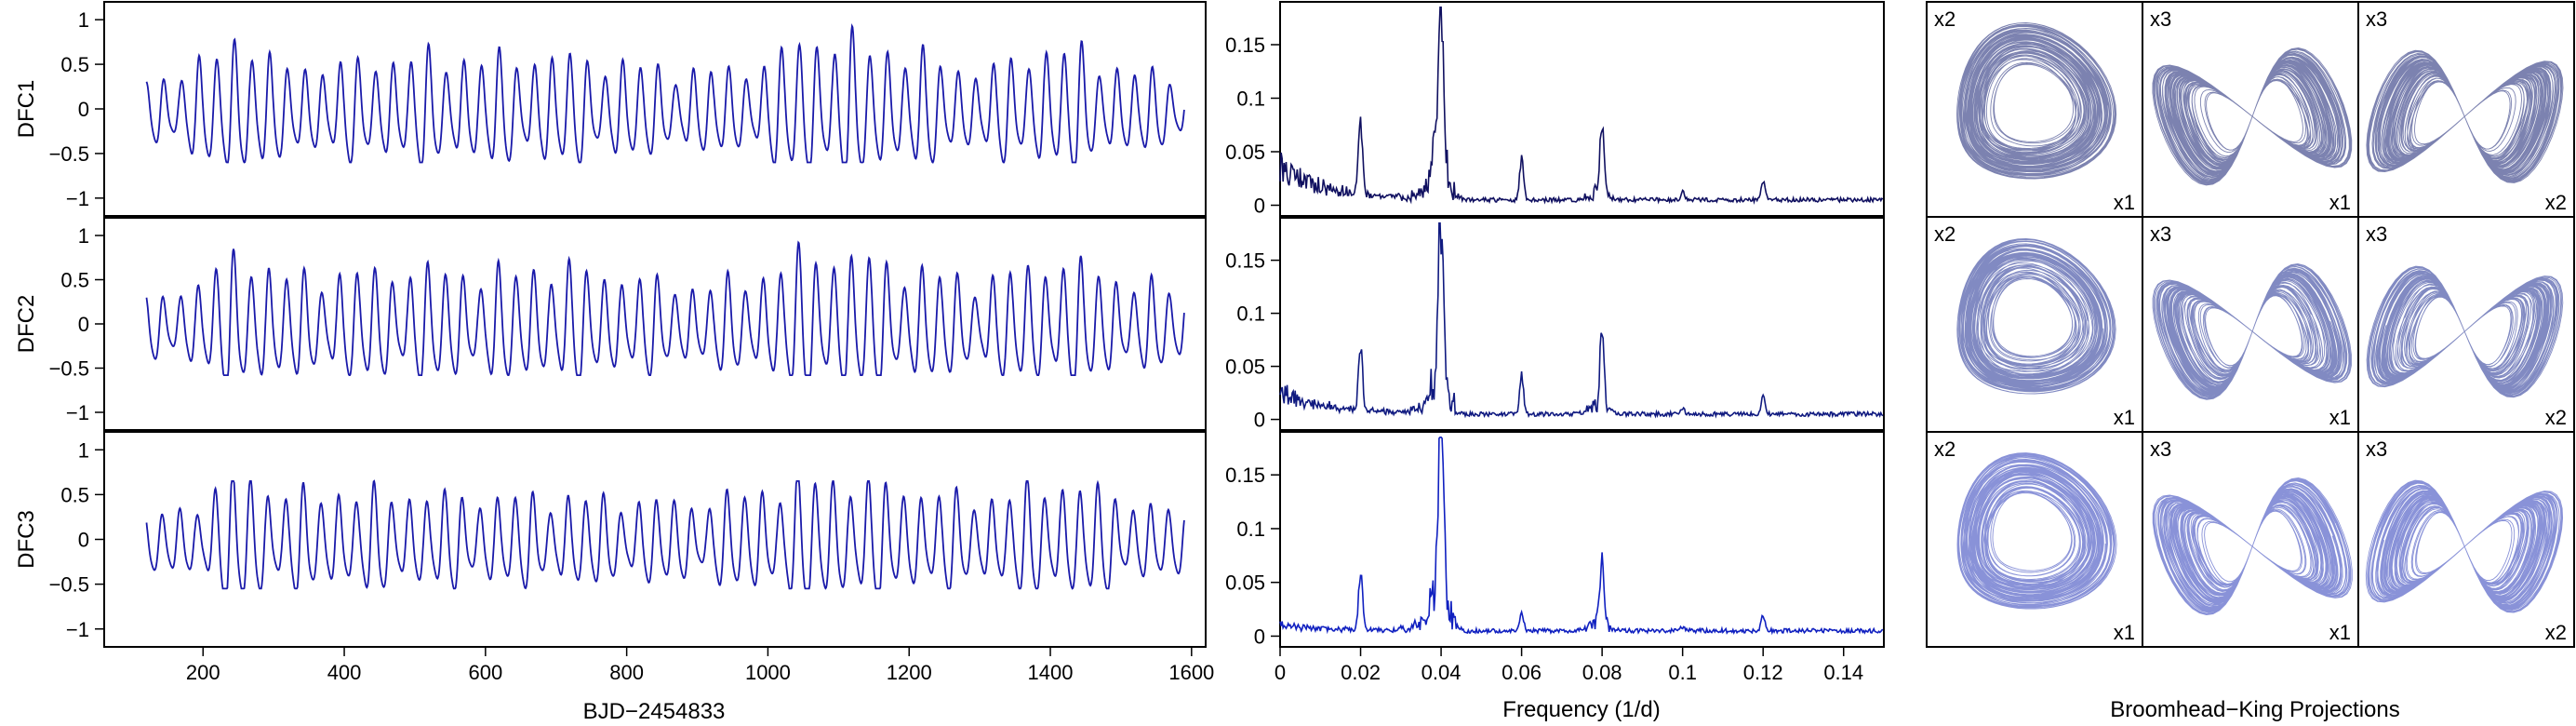 The image size is (2576, 726). Describe the element at coordinates (1581, 536) in the screenshot. I see `spectrum-line-dfc3` at that location.